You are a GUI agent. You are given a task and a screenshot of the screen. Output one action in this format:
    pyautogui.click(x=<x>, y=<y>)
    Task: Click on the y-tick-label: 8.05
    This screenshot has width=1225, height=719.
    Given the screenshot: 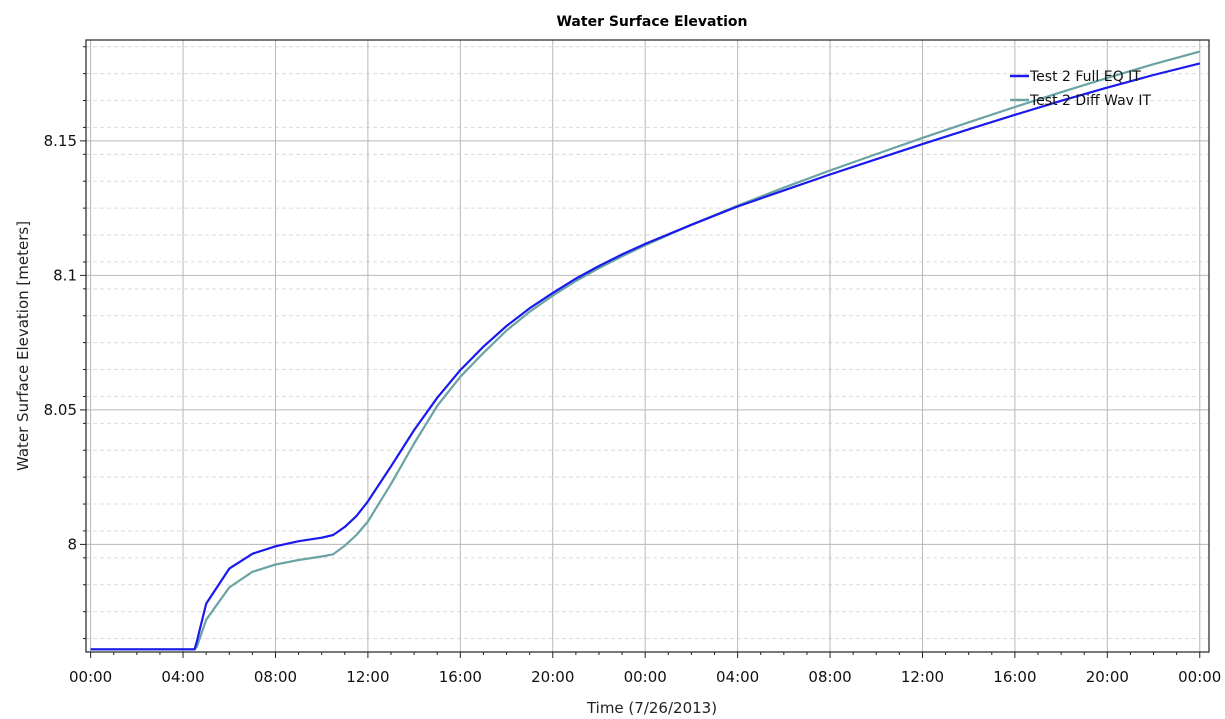 What is the action you would take?
    pyautogui.click(x=60, y=410)
    